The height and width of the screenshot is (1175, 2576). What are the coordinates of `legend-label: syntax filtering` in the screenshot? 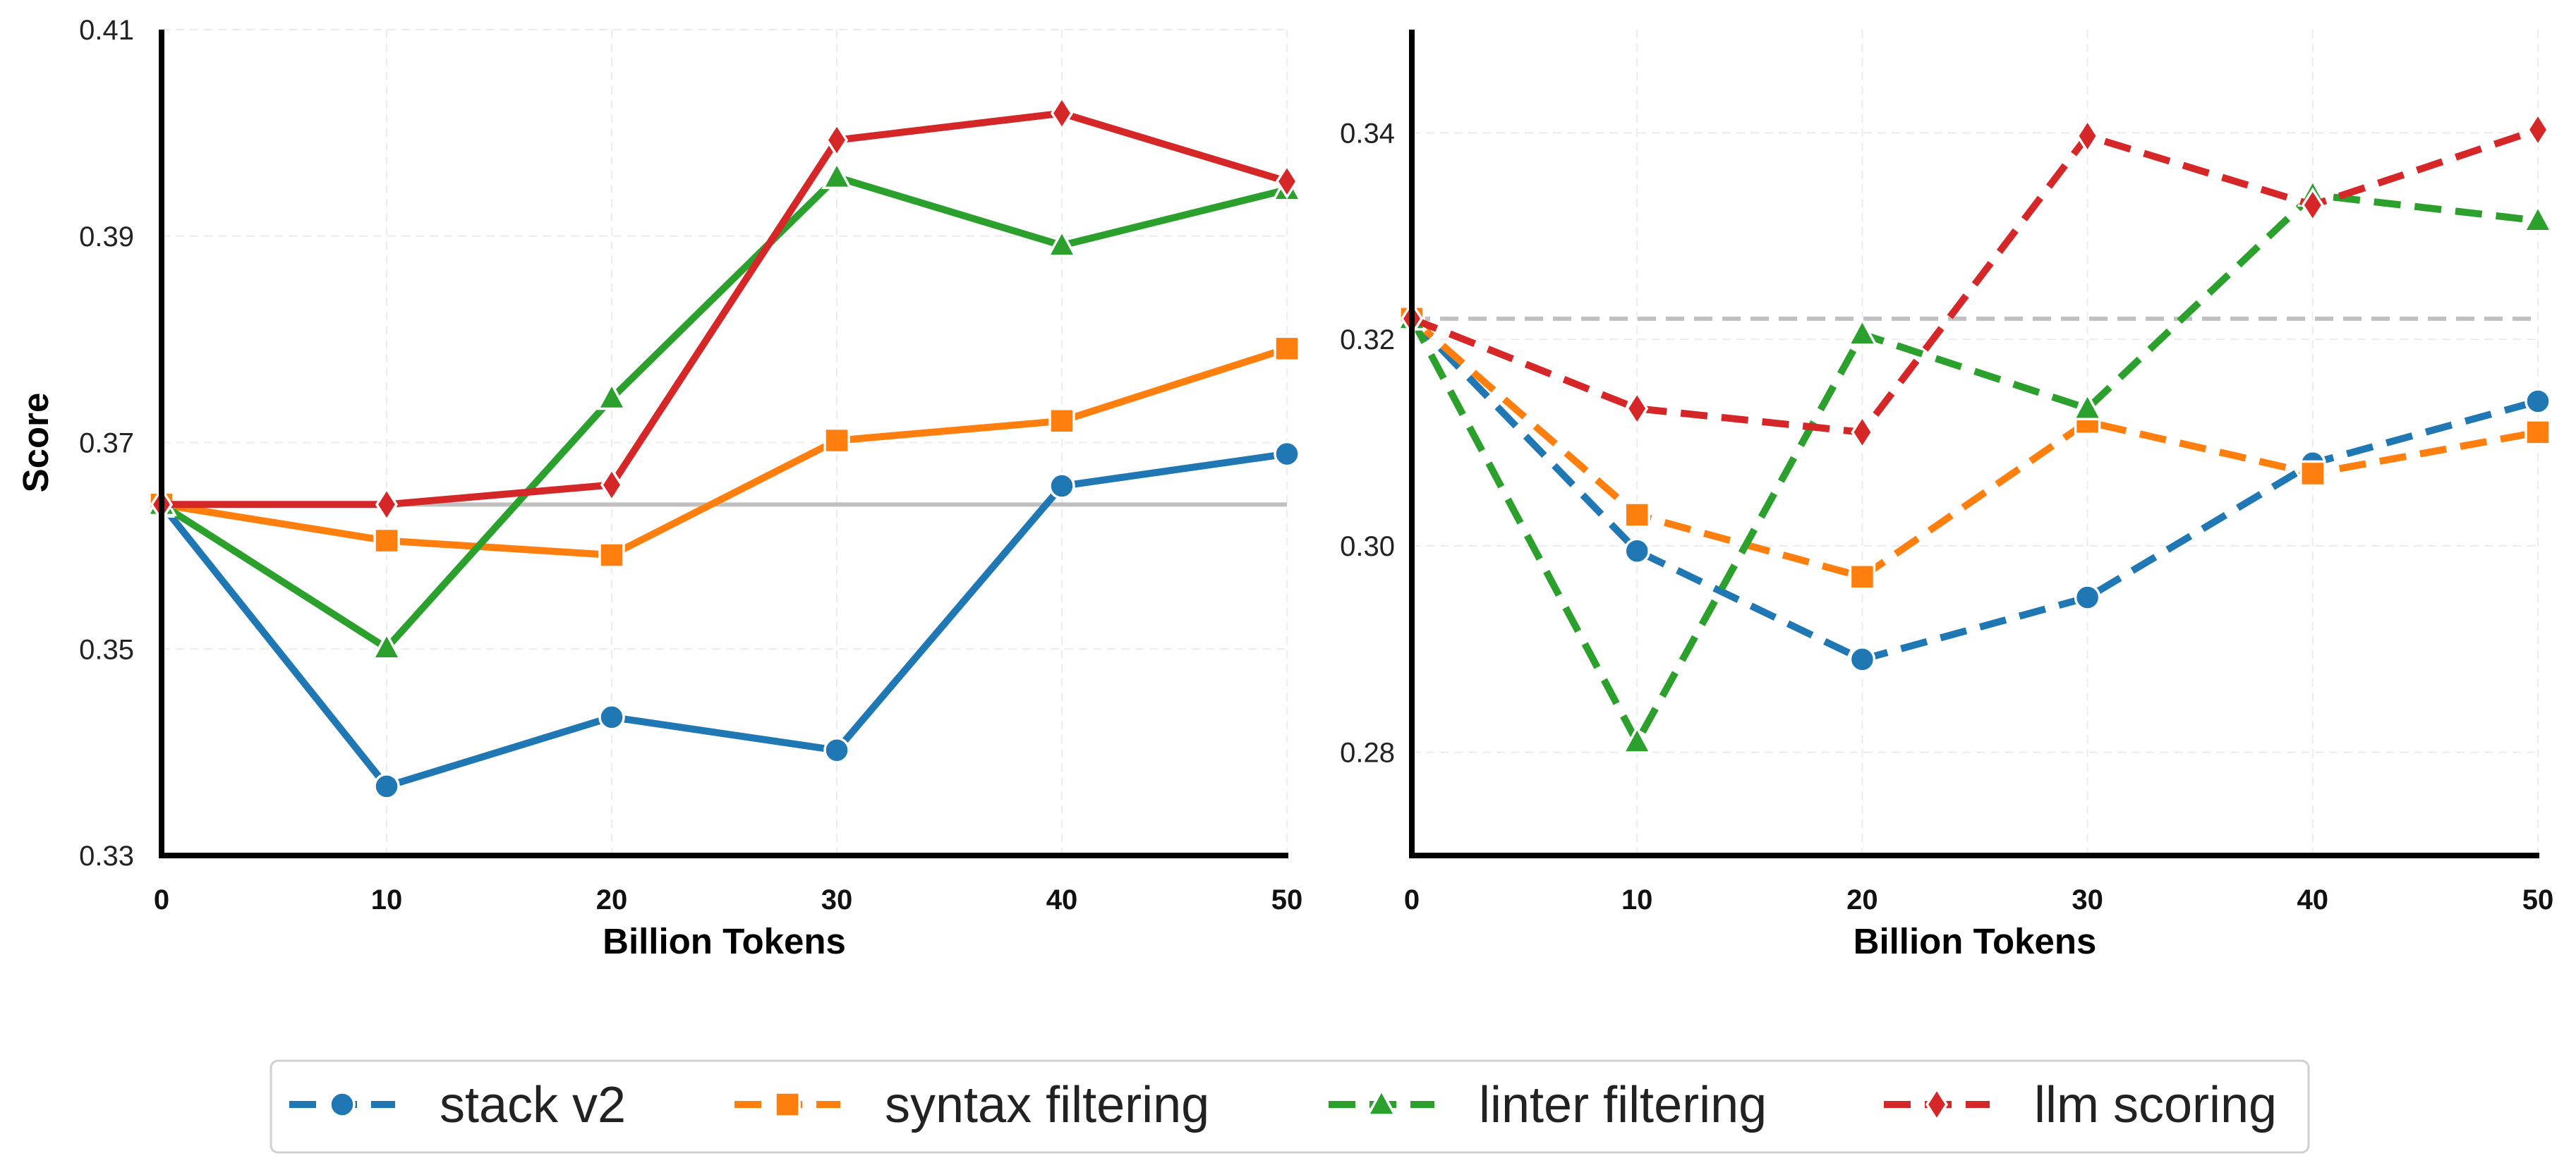 It's located at (1047, 1105).